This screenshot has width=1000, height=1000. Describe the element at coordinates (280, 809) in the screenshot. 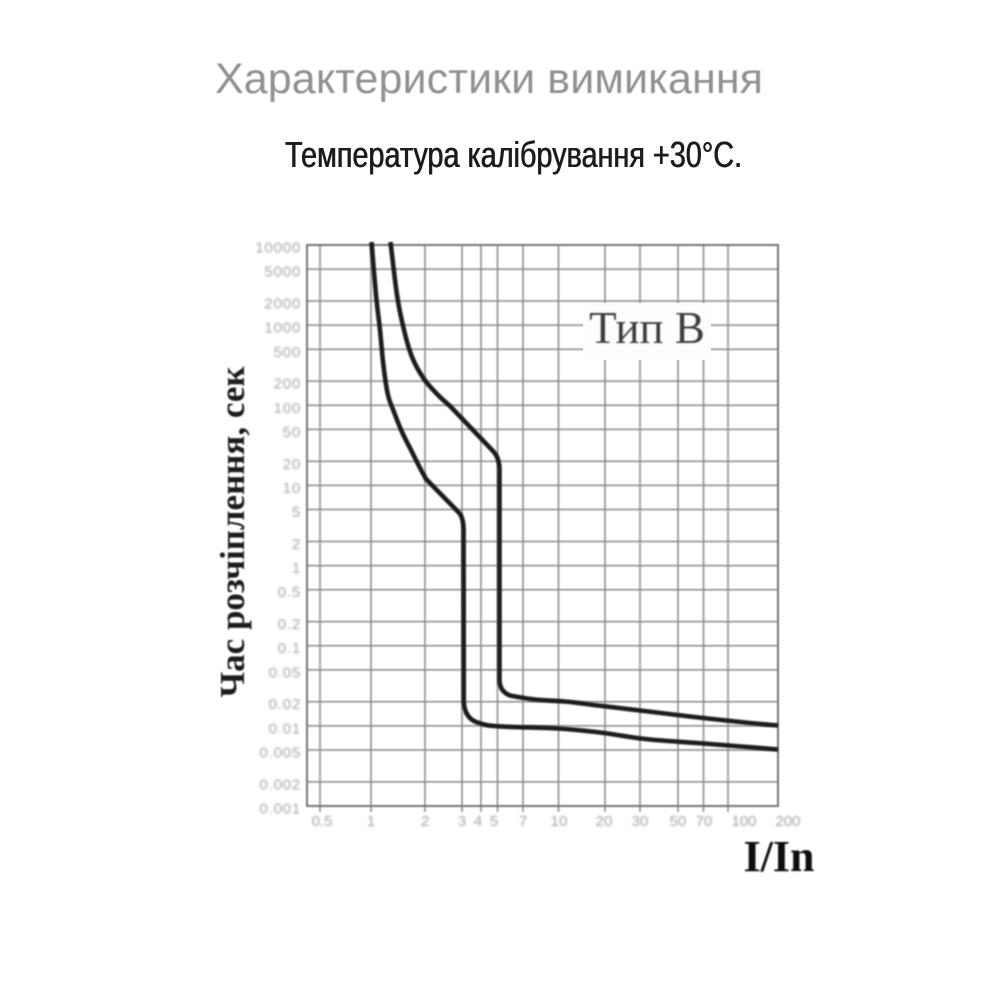

I see `svg-text: 0.001` at that location.